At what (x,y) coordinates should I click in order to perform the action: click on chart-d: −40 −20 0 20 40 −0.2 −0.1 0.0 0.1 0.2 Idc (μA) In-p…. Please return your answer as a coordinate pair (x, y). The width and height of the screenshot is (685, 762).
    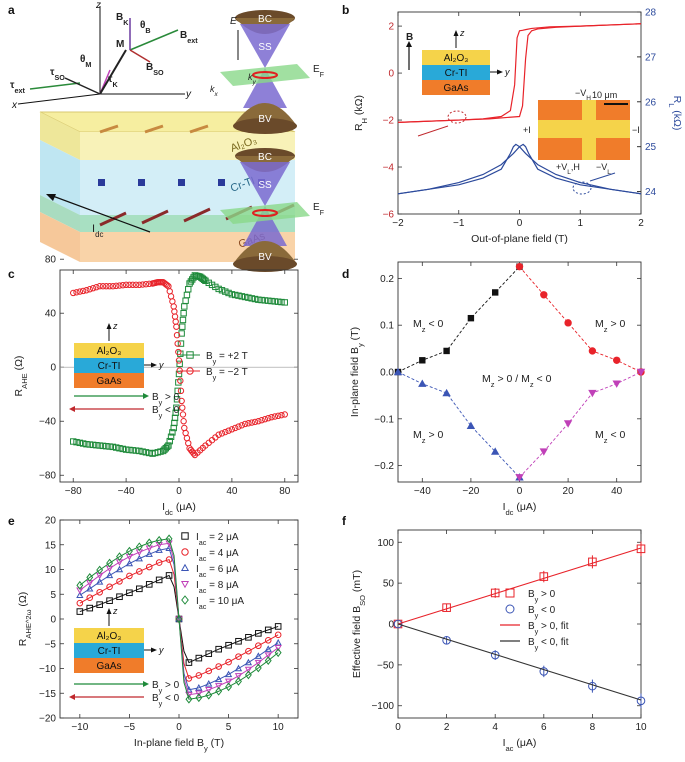
    Looking at the image, I should click on (497, 389).